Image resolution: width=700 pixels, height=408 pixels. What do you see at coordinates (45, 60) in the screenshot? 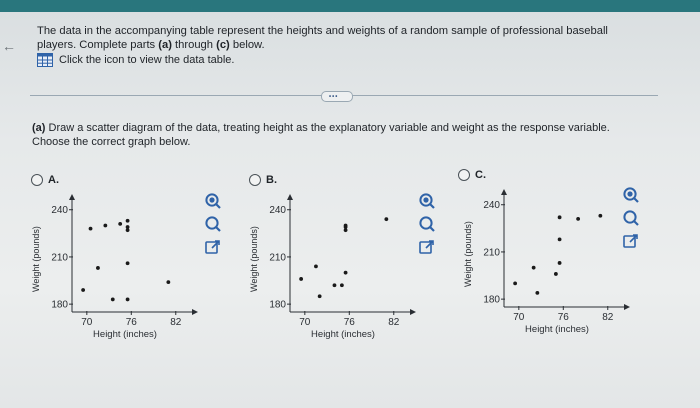
I see `table-icon` at bounding box center [45, 60].